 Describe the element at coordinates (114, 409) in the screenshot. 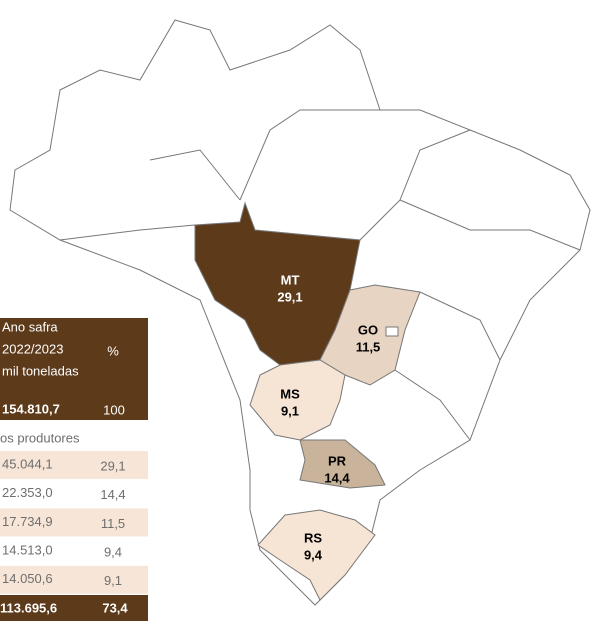

I see `total-pct: 100` at that location.